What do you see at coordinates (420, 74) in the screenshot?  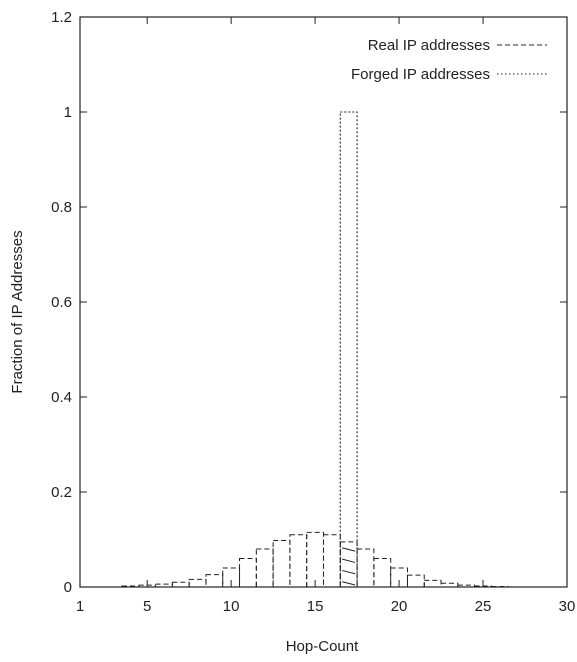 I see `legend-label-forged: Forged IP addresses` at bounding box center [420, 74].